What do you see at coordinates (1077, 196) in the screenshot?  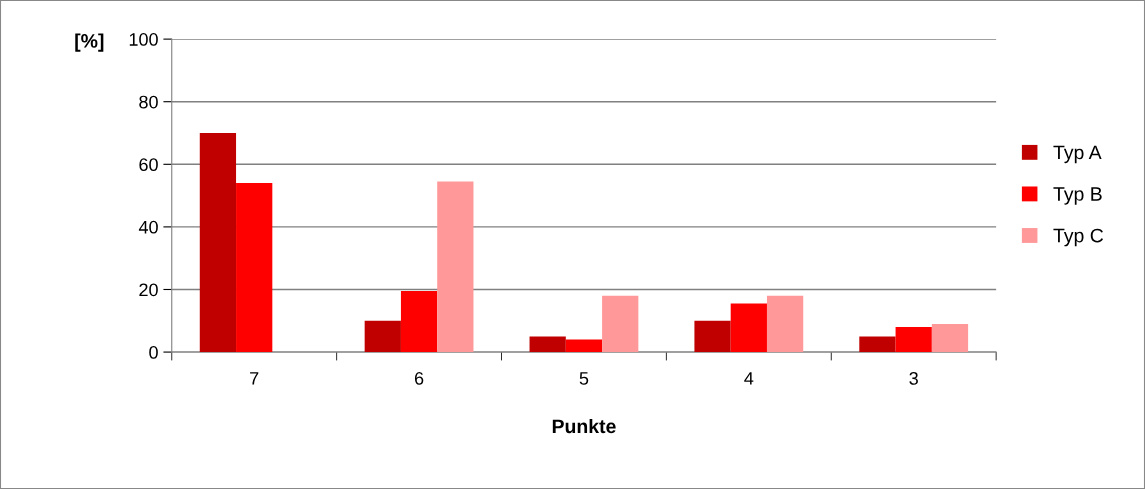 I see `legend-label: Typ B` at bounding box center [1077, 196].